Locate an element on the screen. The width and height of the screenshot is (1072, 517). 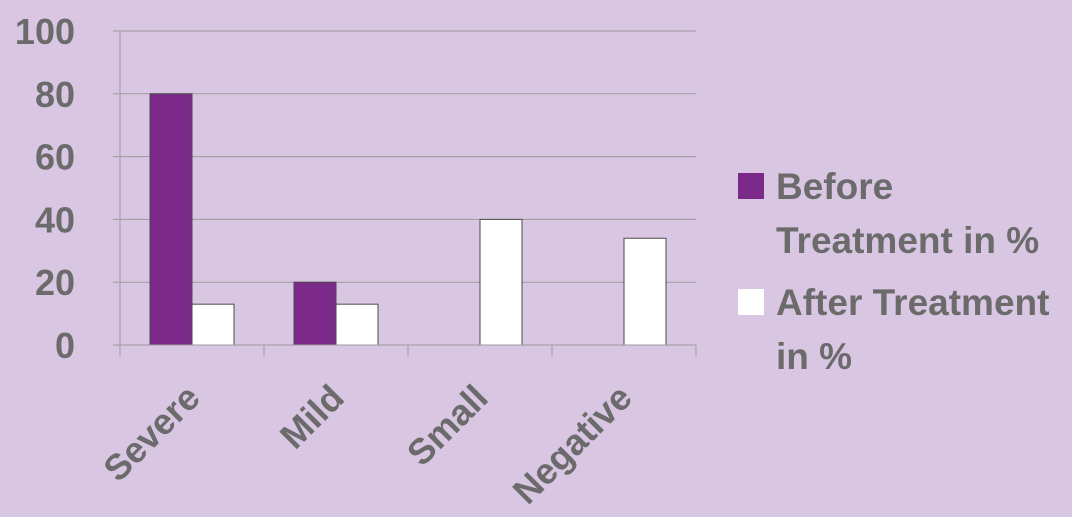
legend-label-before: Before Treatment in % is located at coordinates (908, 213).